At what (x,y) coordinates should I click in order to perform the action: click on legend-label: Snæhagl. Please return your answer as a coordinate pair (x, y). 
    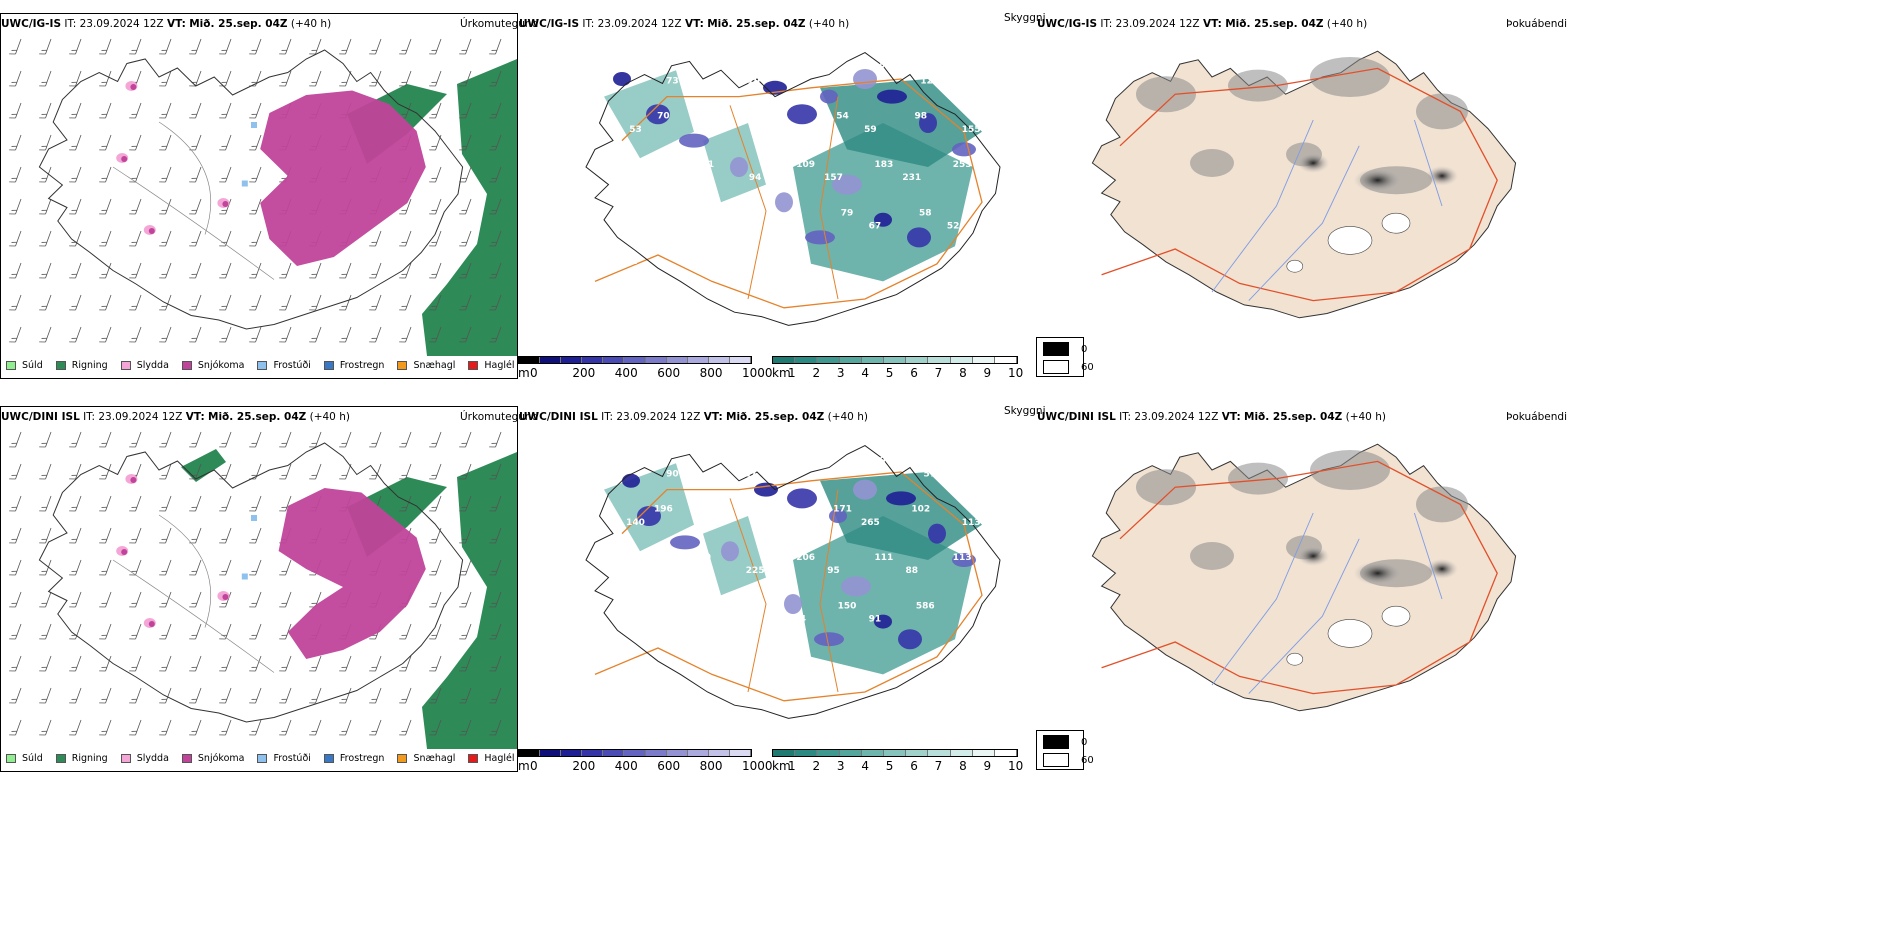
    Looking at the image, I should click on (434, 758).